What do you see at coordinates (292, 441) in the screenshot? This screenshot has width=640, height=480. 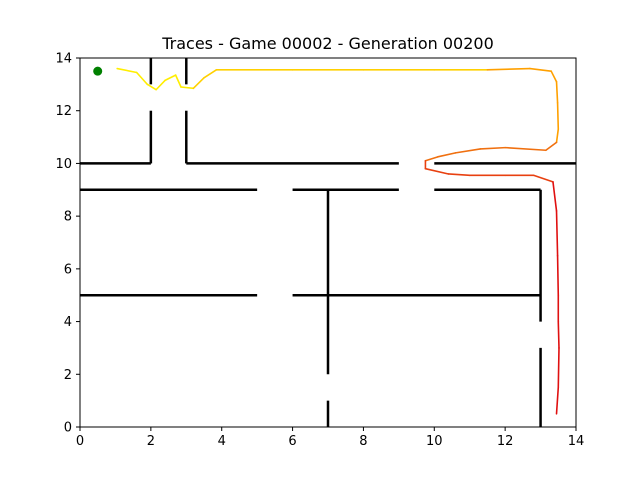 I see `x-tick-label: 6` at bounding box center [292, 441].